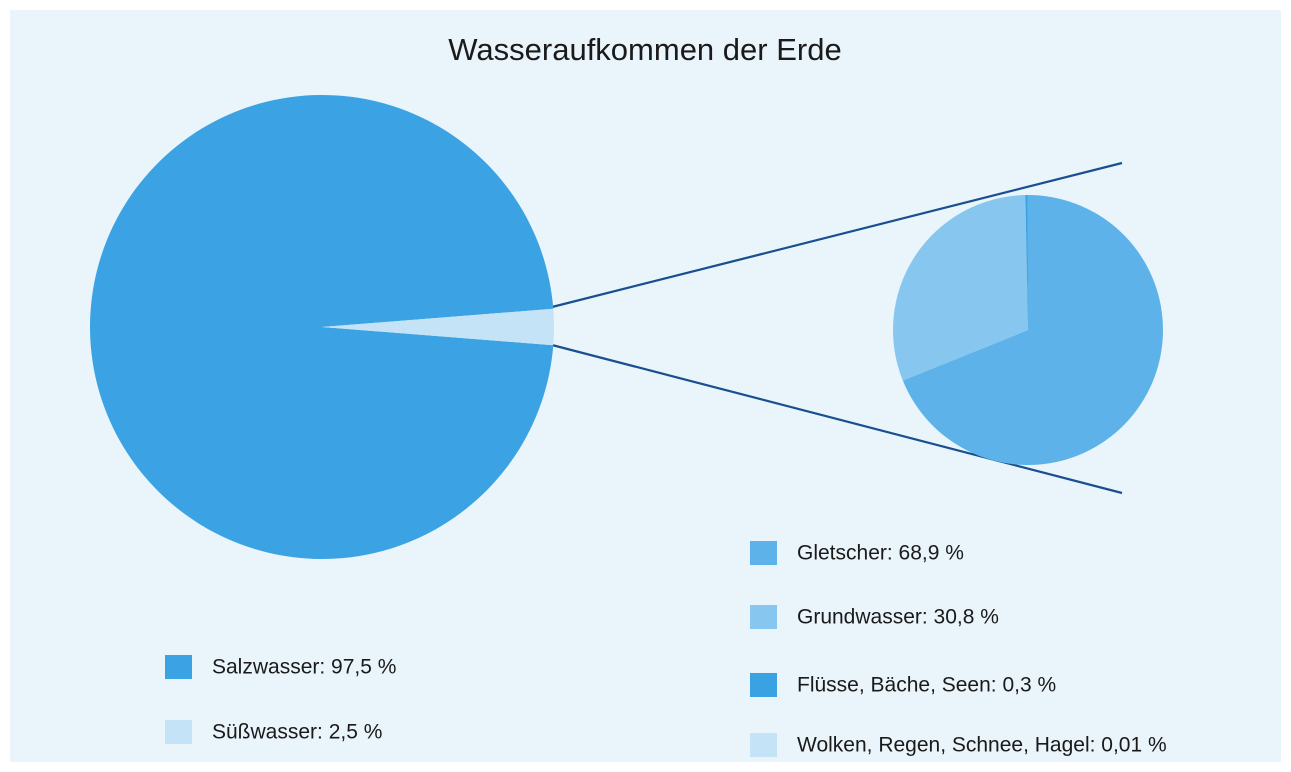 Image resolution: width=1291 pixels, height=772 pixels. Describe the element at coordinates (880, 553) in the screenshot. I see `legend-label: Gletscher: 68,9 %` at that location.